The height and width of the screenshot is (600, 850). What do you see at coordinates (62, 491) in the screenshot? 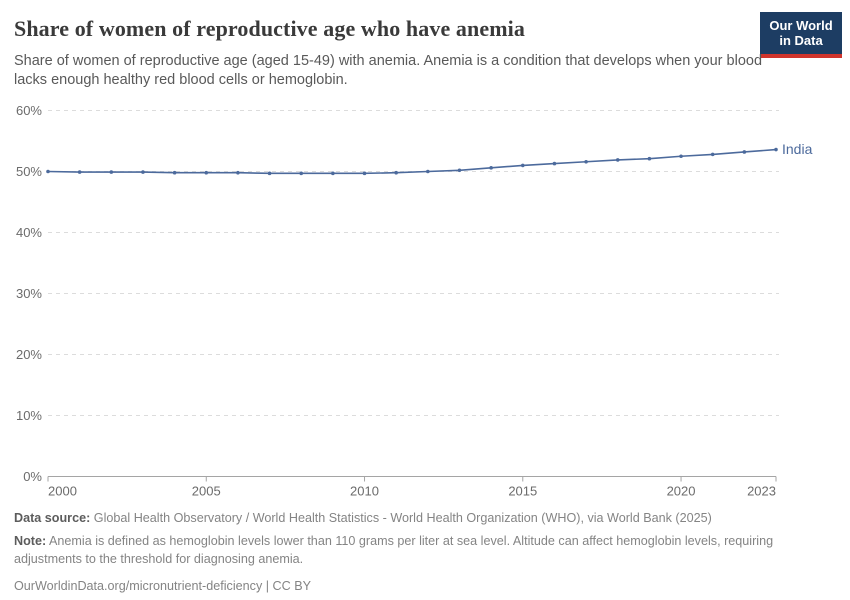
I see `x-axis-tick-label: 2000` at bounding box center [62, 491].